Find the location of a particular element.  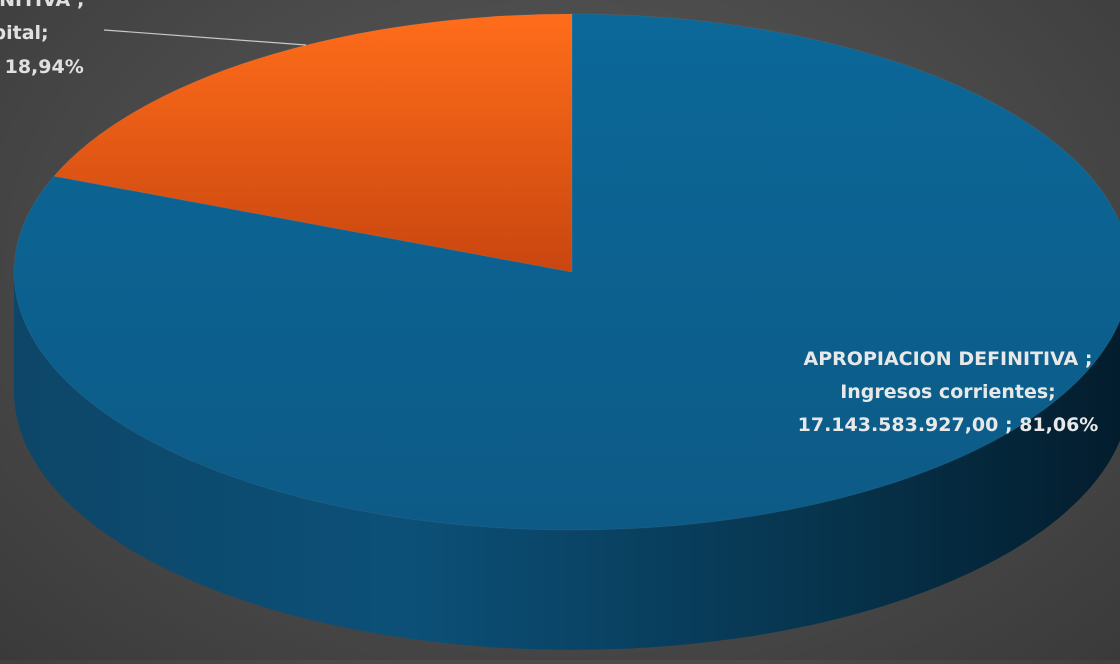

data-label-line: 17.143.583.927,00 ; 81,06% is located at coordinates (948, 425).